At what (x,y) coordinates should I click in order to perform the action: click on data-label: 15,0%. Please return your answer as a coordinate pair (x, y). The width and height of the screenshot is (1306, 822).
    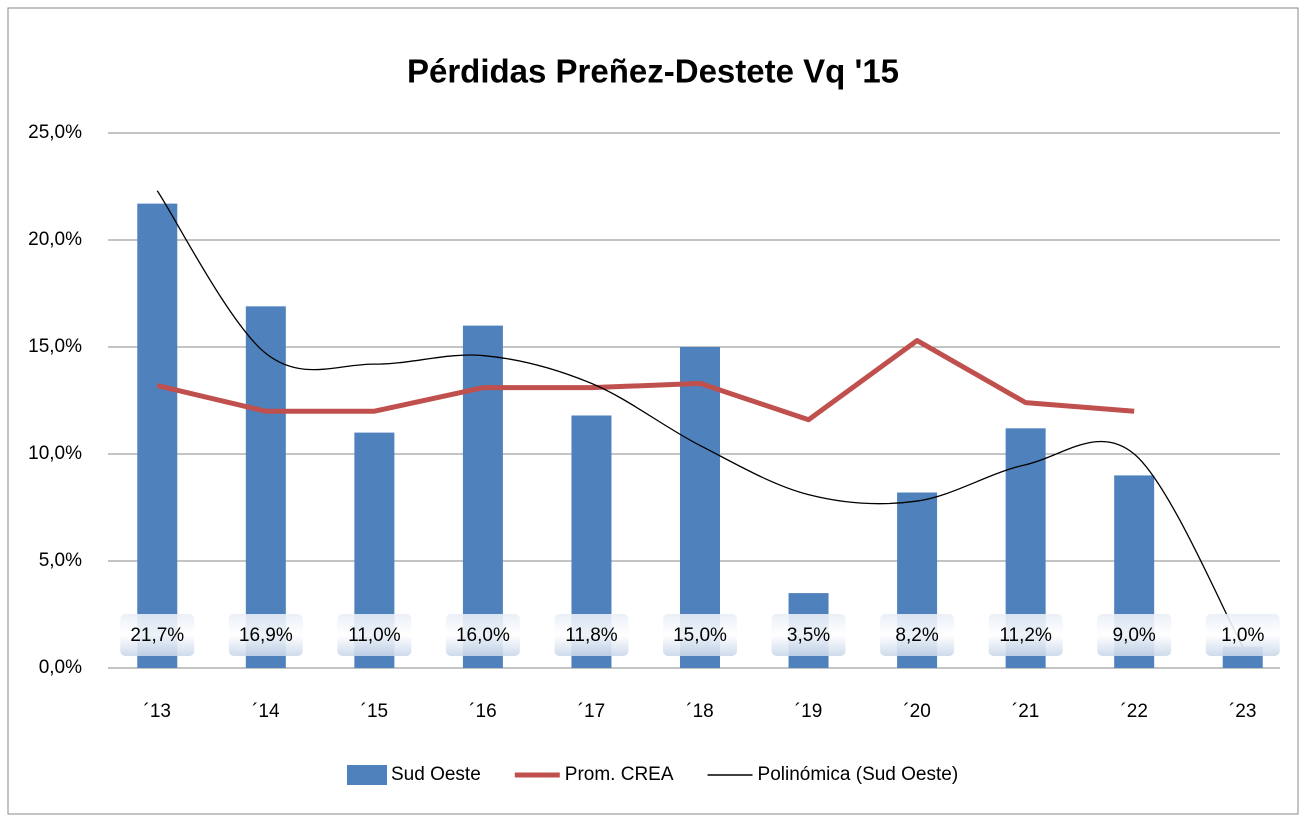
    Looking at the image, I should click on (700, 635).